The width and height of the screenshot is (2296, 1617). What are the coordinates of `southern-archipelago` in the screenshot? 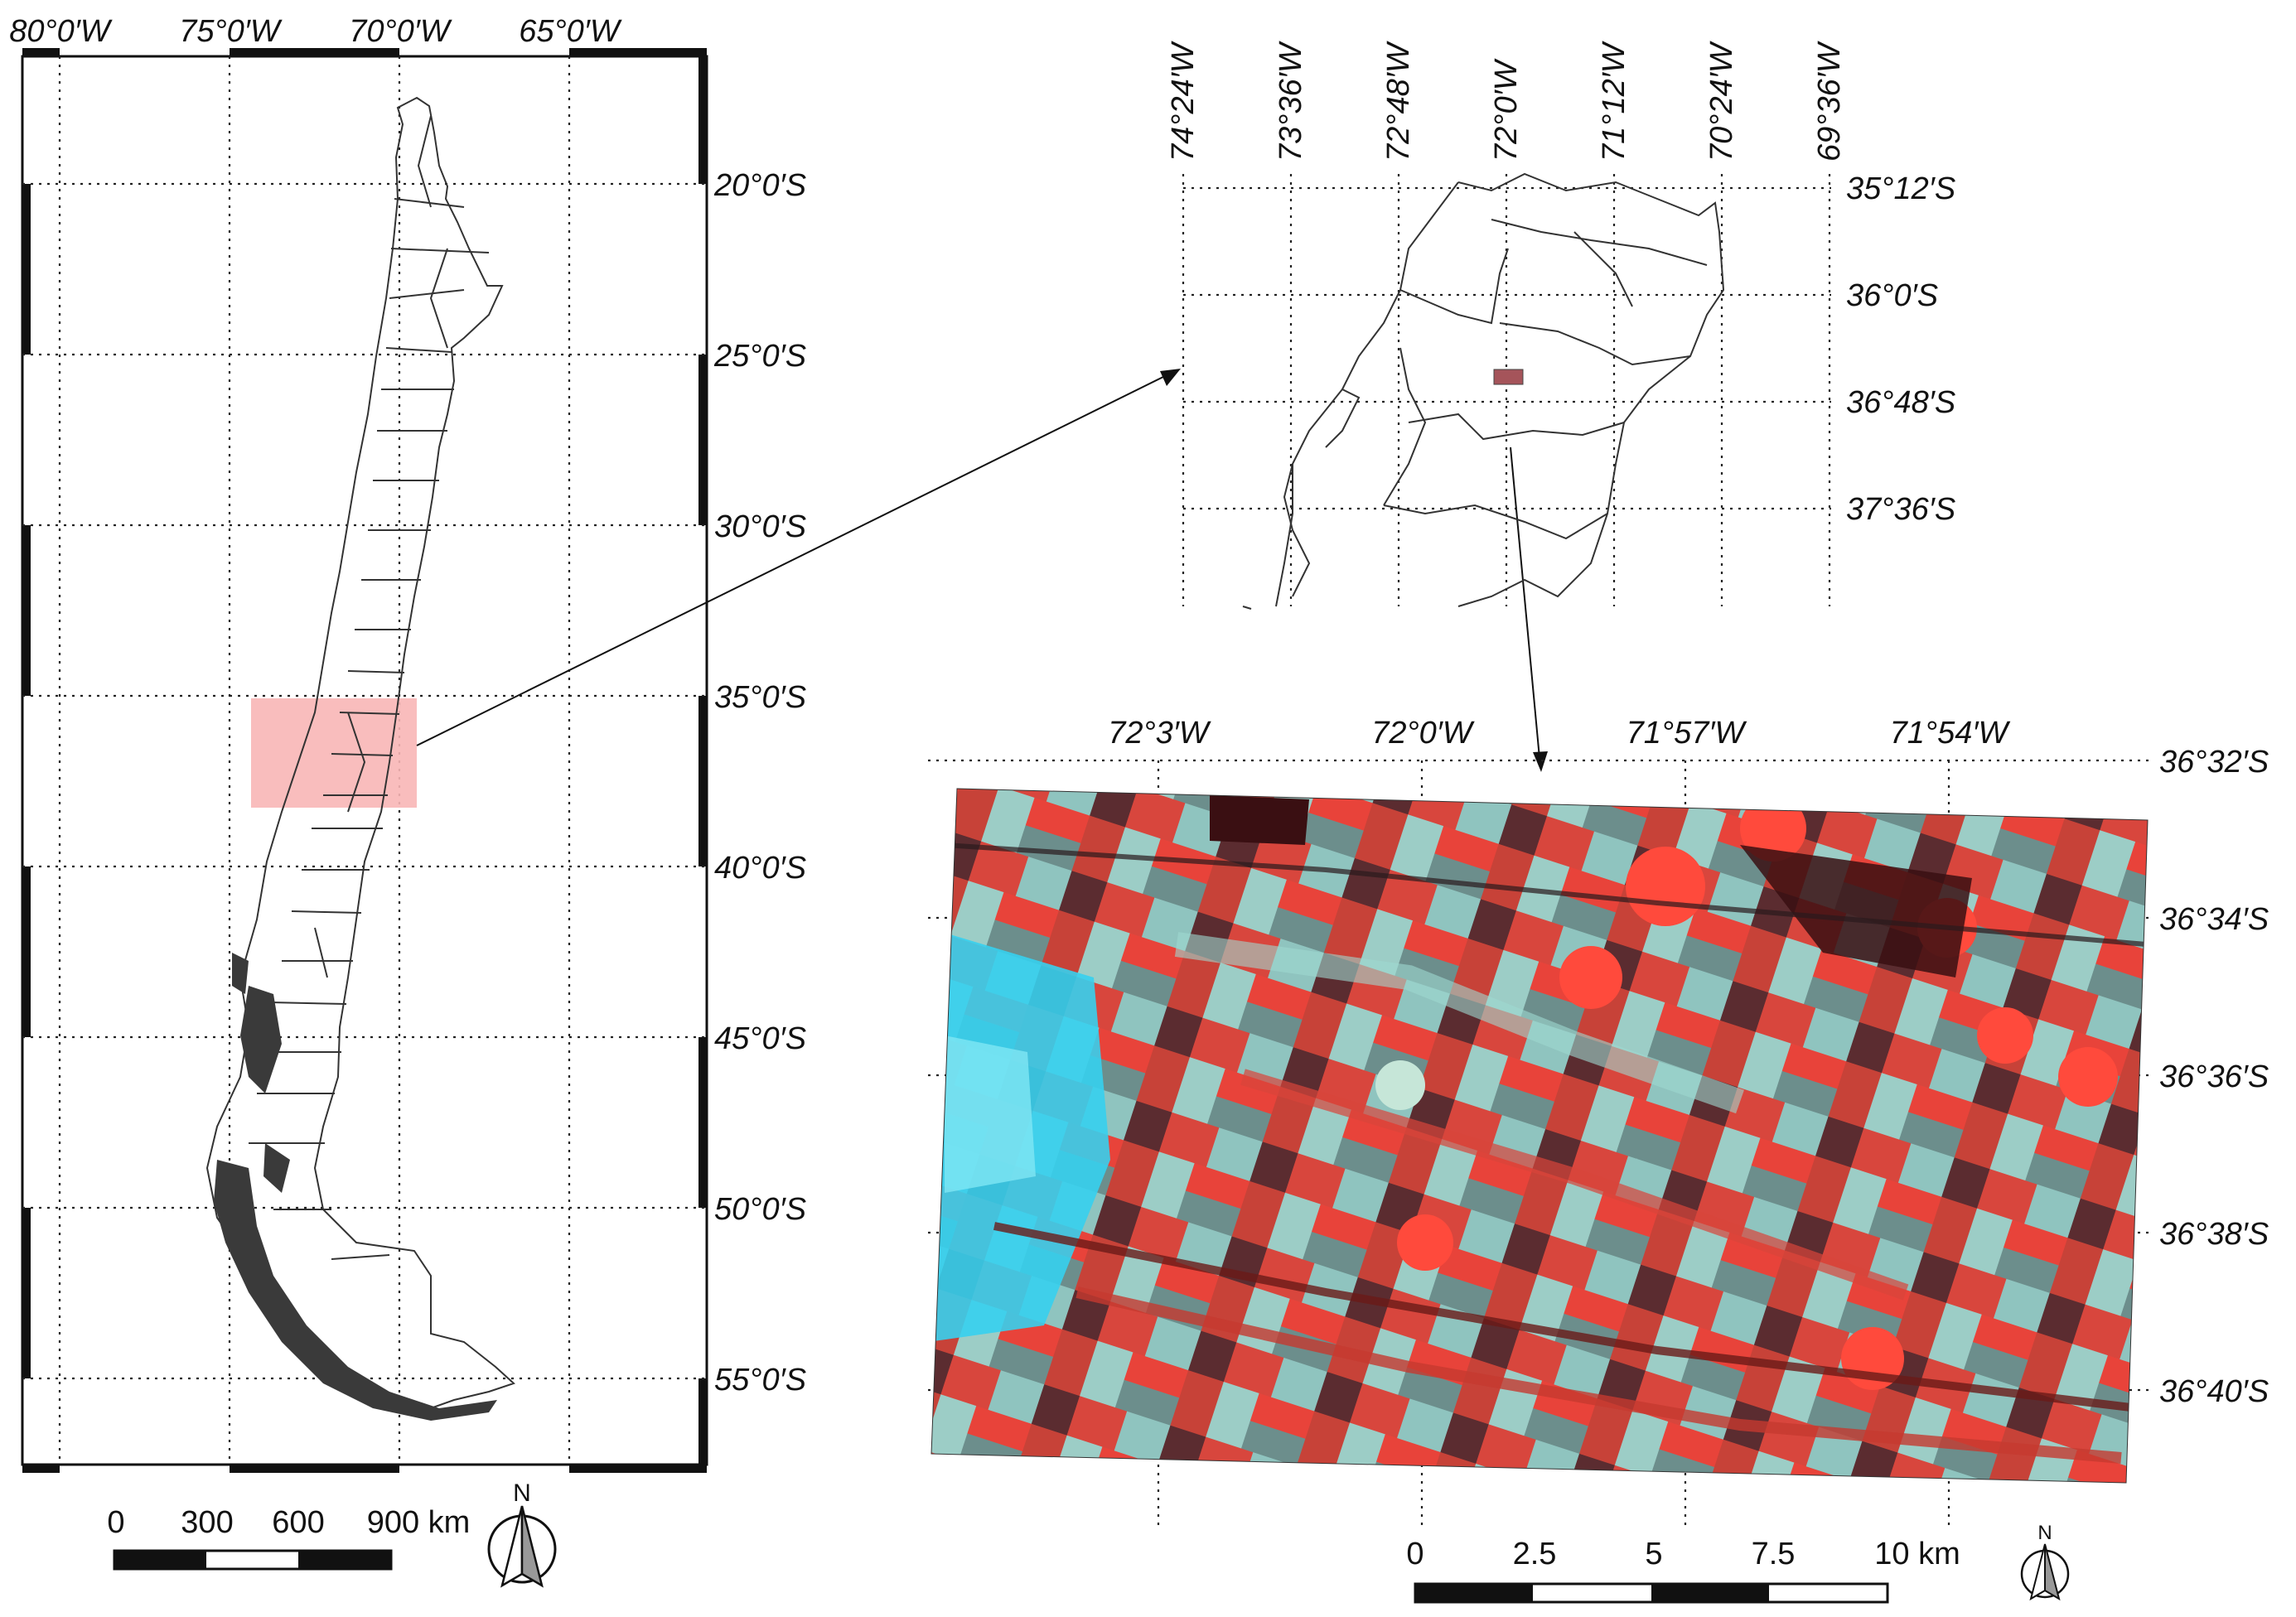 It's located at (356, 1187).